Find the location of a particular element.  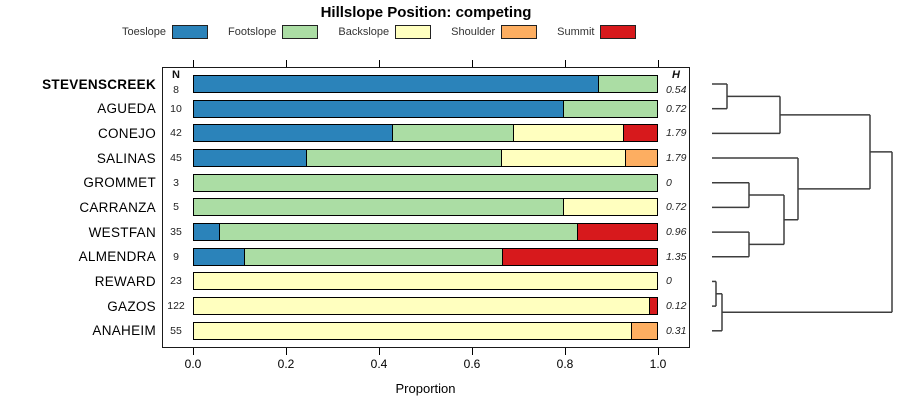

n-value: 3 is located at coordinates (176, 182).